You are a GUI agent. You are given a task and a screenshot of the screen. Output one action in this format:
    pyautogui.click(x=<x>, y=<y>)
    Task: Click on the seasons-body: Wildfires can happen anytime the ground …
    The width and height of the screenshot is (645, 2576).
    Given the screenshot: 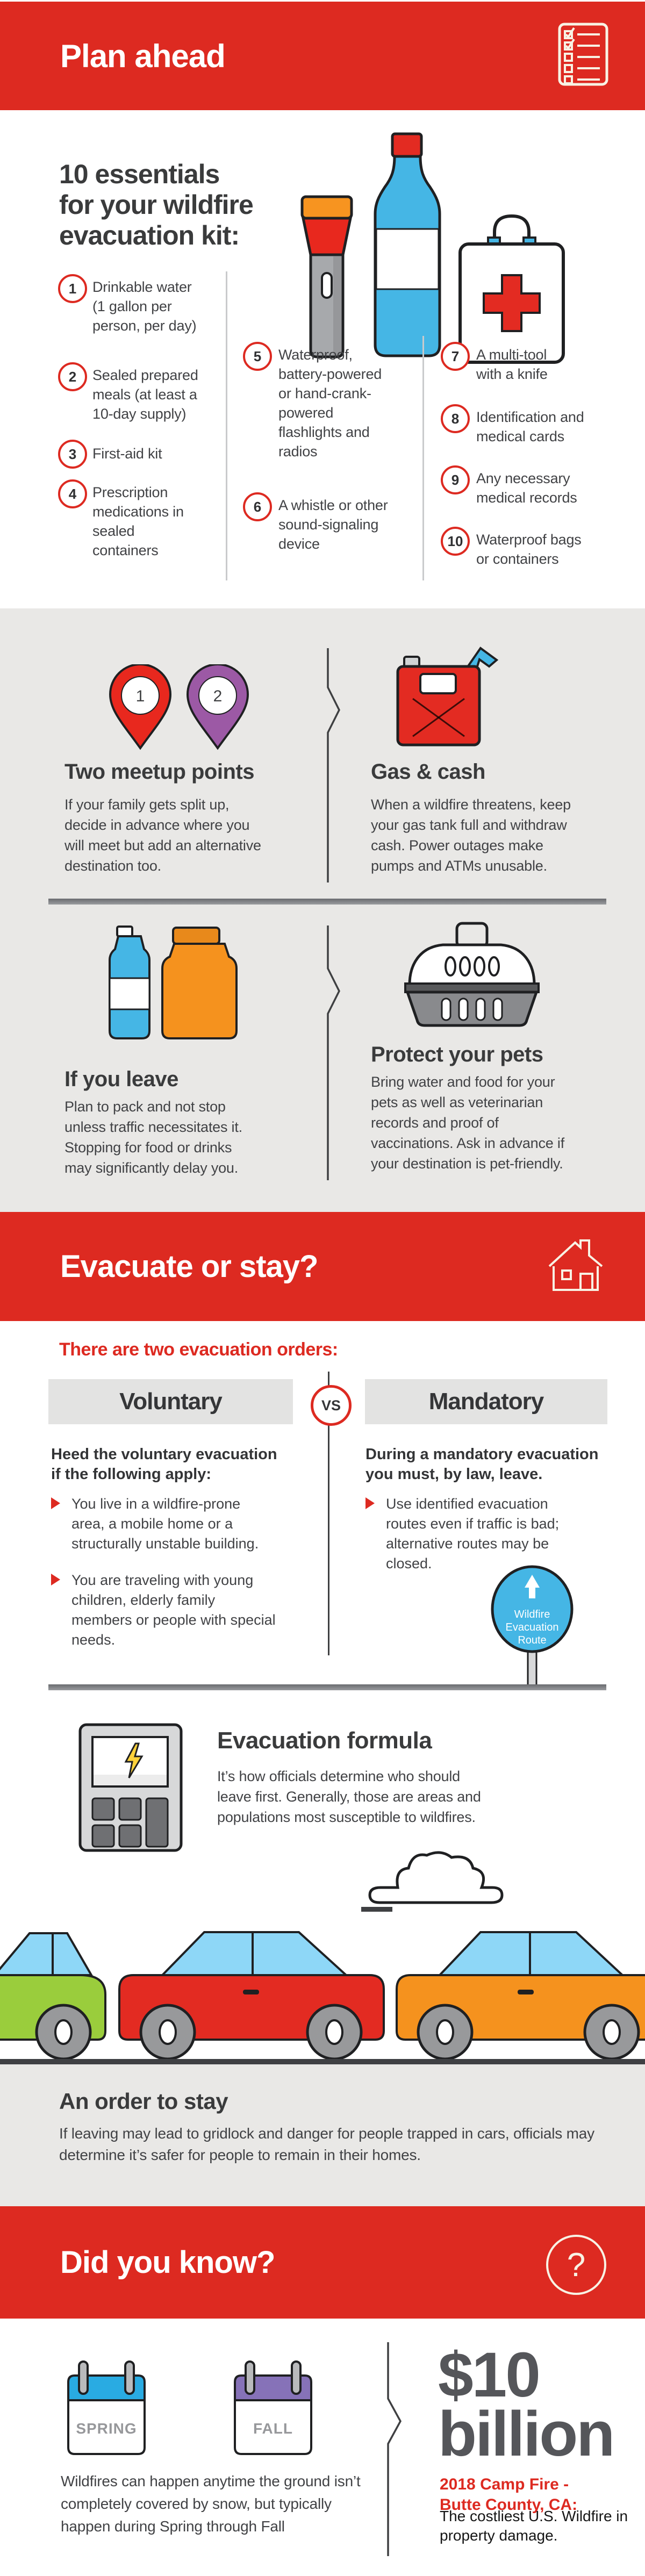 What is the action you would take?
    pyautogui.click(x=211, y=2504)
    